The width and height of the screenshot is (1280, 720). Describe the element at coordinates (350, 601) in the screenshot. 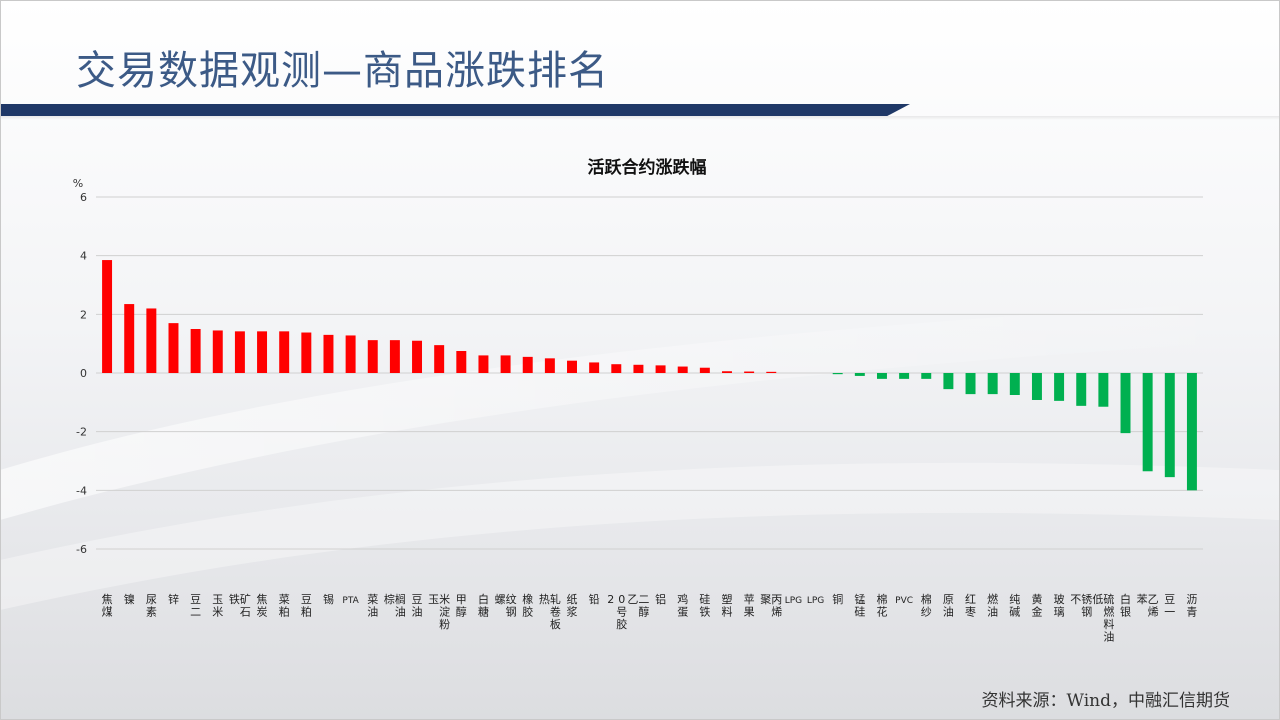

I see `x-tick-label: PTA` at that location.